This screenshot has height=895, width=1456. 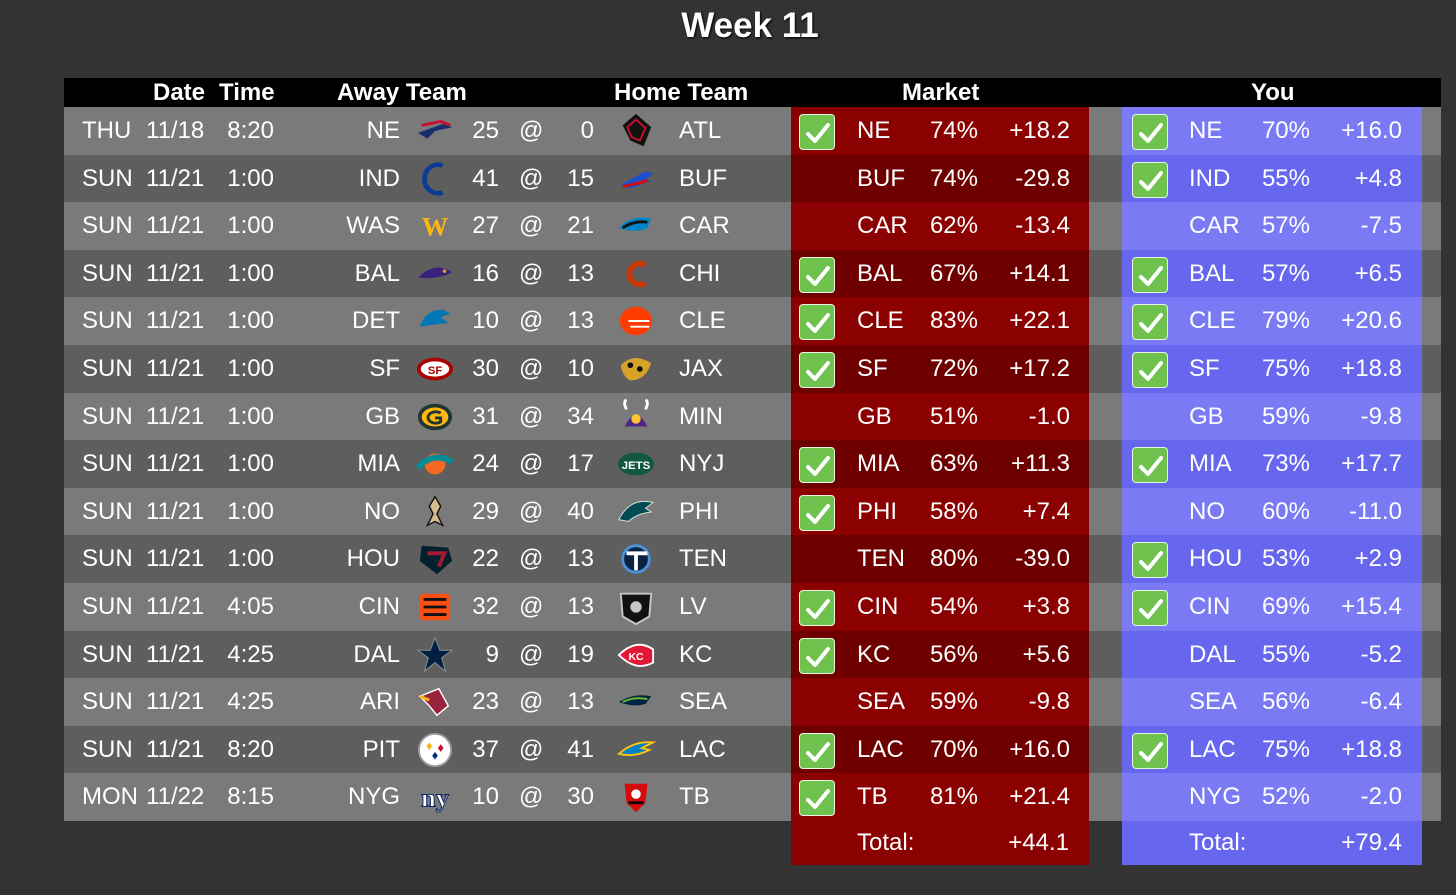 I want to click on away-team: SF, so click(x=384, y=368).